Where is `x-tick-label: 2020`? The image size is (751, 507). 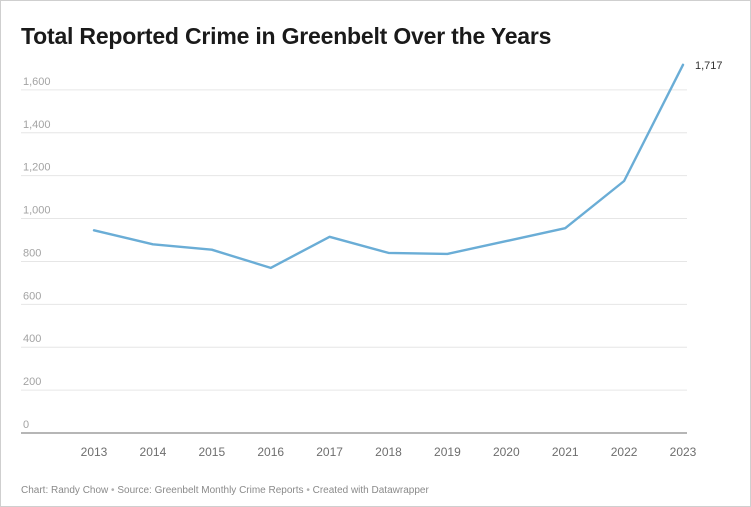 x-tick-label: 2020 is located at coordinates (506, 452).